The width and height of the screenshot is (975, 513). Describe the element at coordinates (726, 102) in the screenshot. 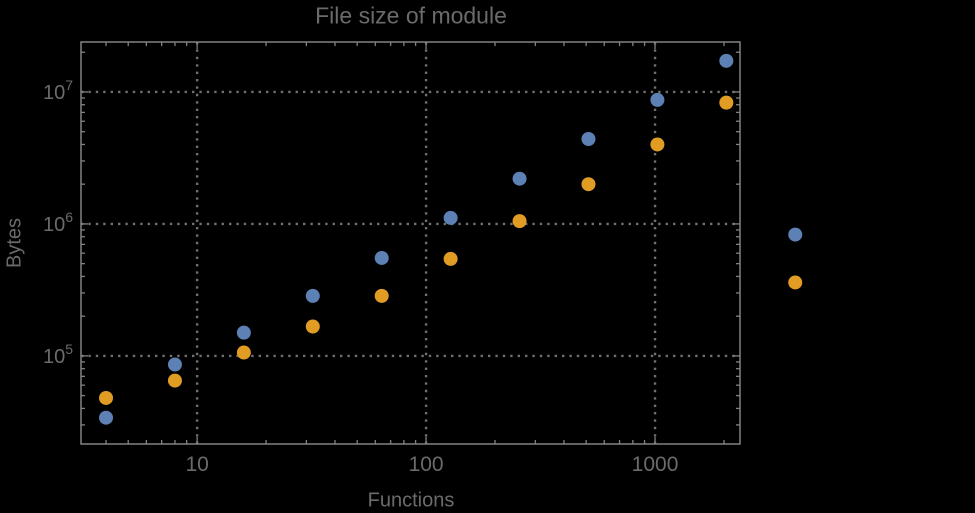

I see `data-point-s2-x2048` at that location.